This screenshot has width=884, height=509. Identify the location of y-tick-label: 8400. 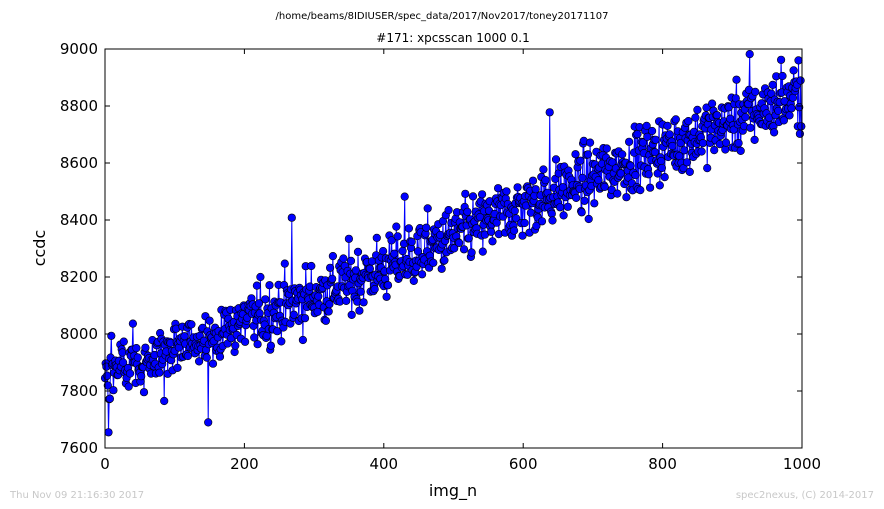
(79, 220).